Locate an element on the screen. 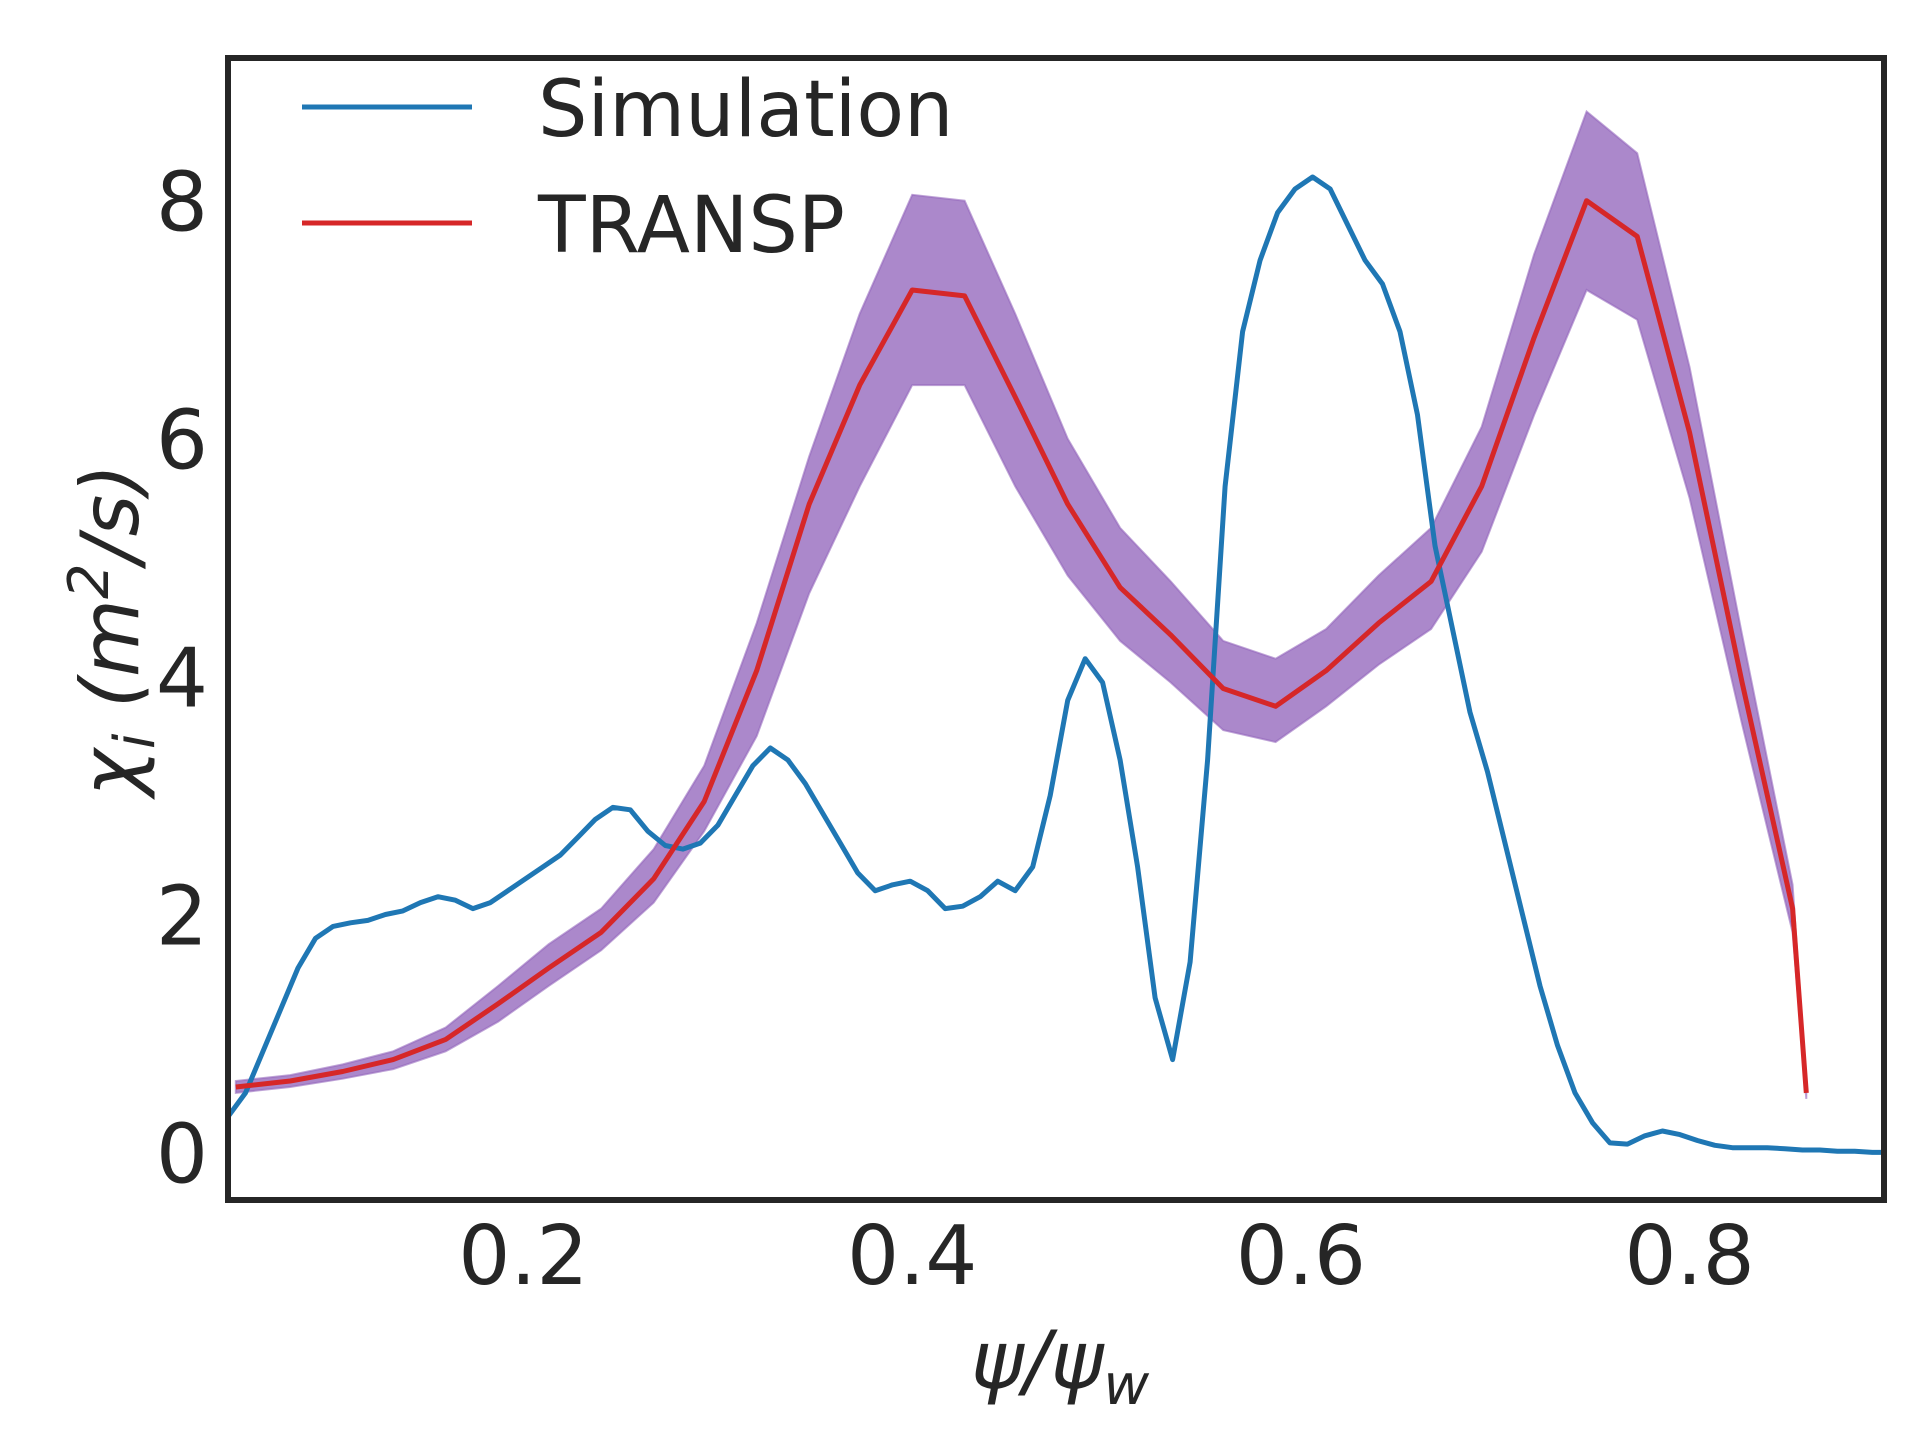 Image resolution: width=1920 pixels, height=1440 pixels. x-tick-label: 0.4 is located at coordinates (912, 1256).